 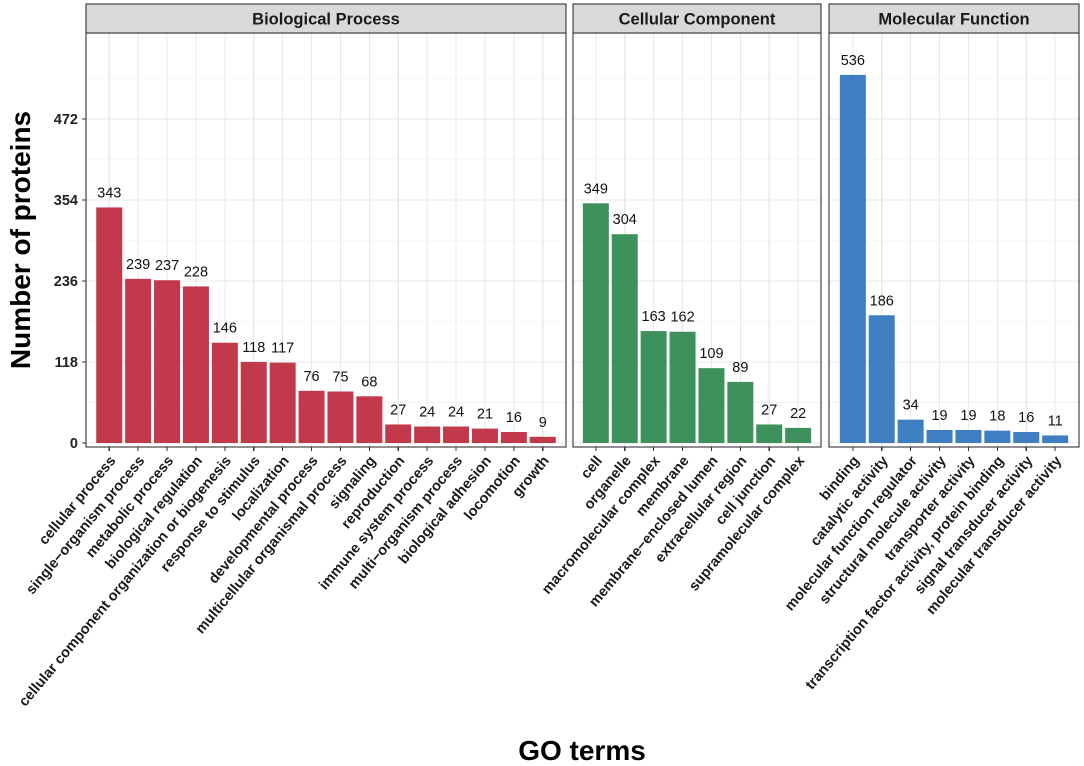 I want to click on value-label-cell-junction: 27, so click(x=769, y=410).